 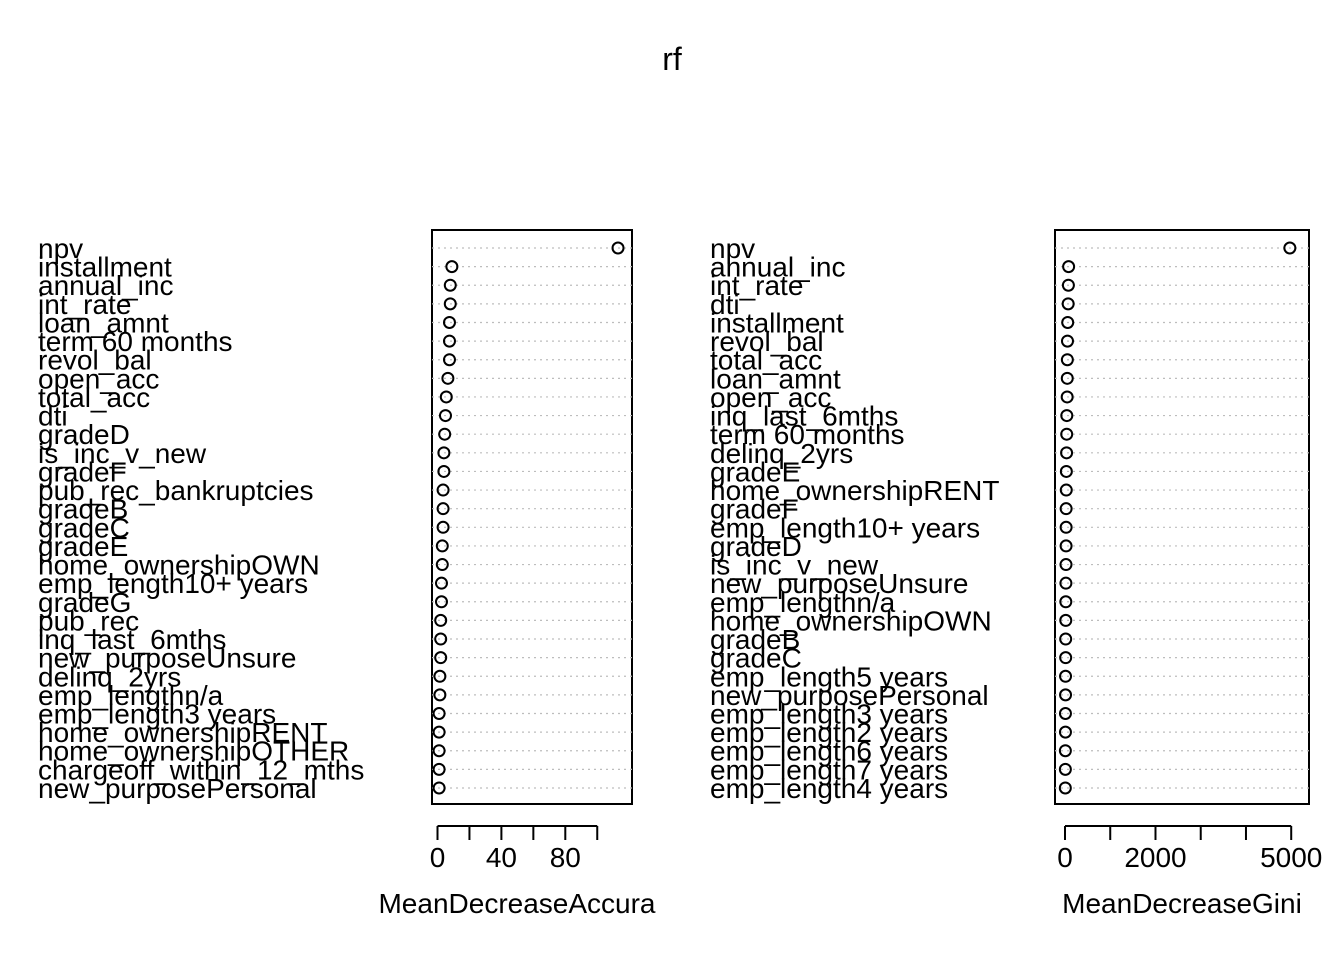 I want to click on x-tick-label: 5000, so click(x=1291, y=857).